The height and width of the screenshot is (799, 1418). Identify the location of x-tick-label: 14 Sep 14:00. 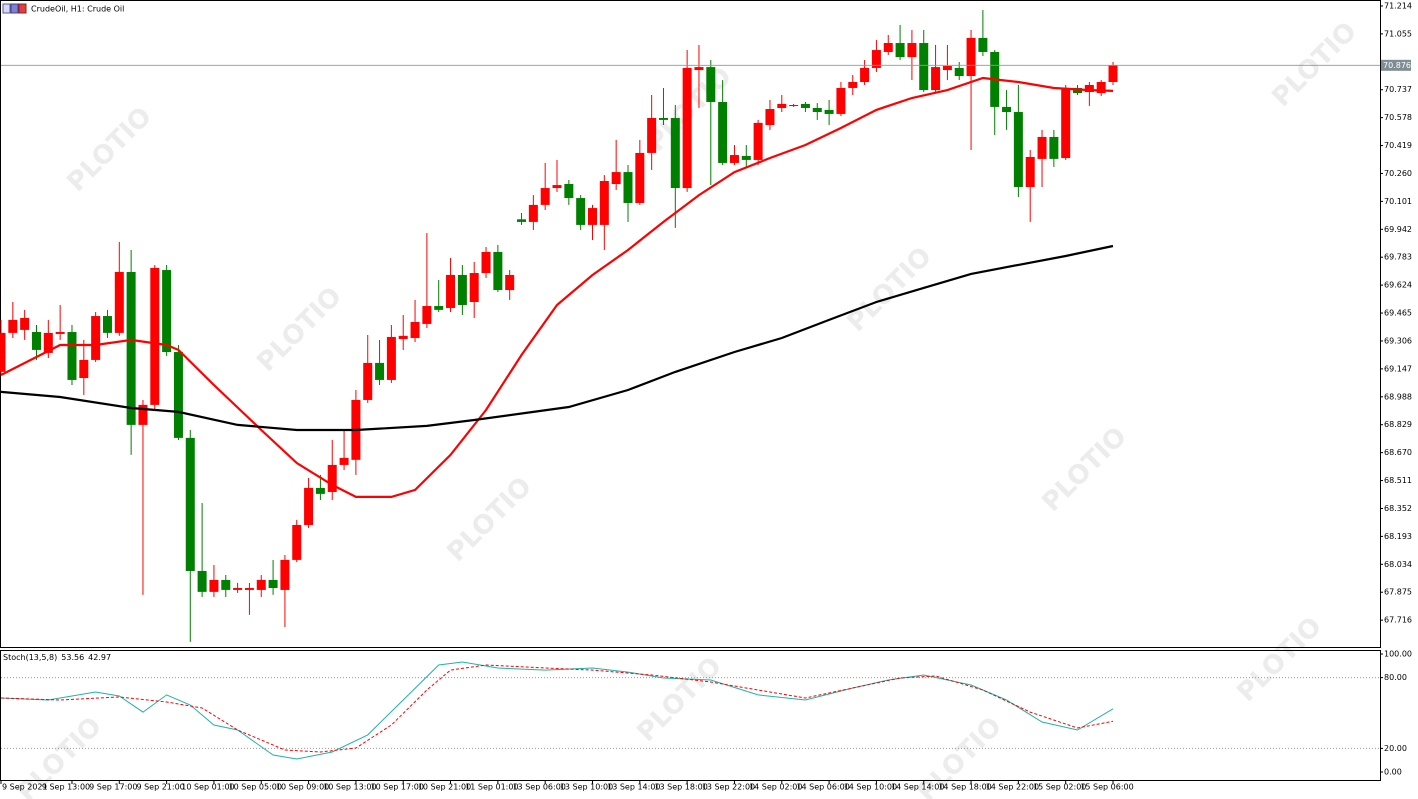
(917, 787).